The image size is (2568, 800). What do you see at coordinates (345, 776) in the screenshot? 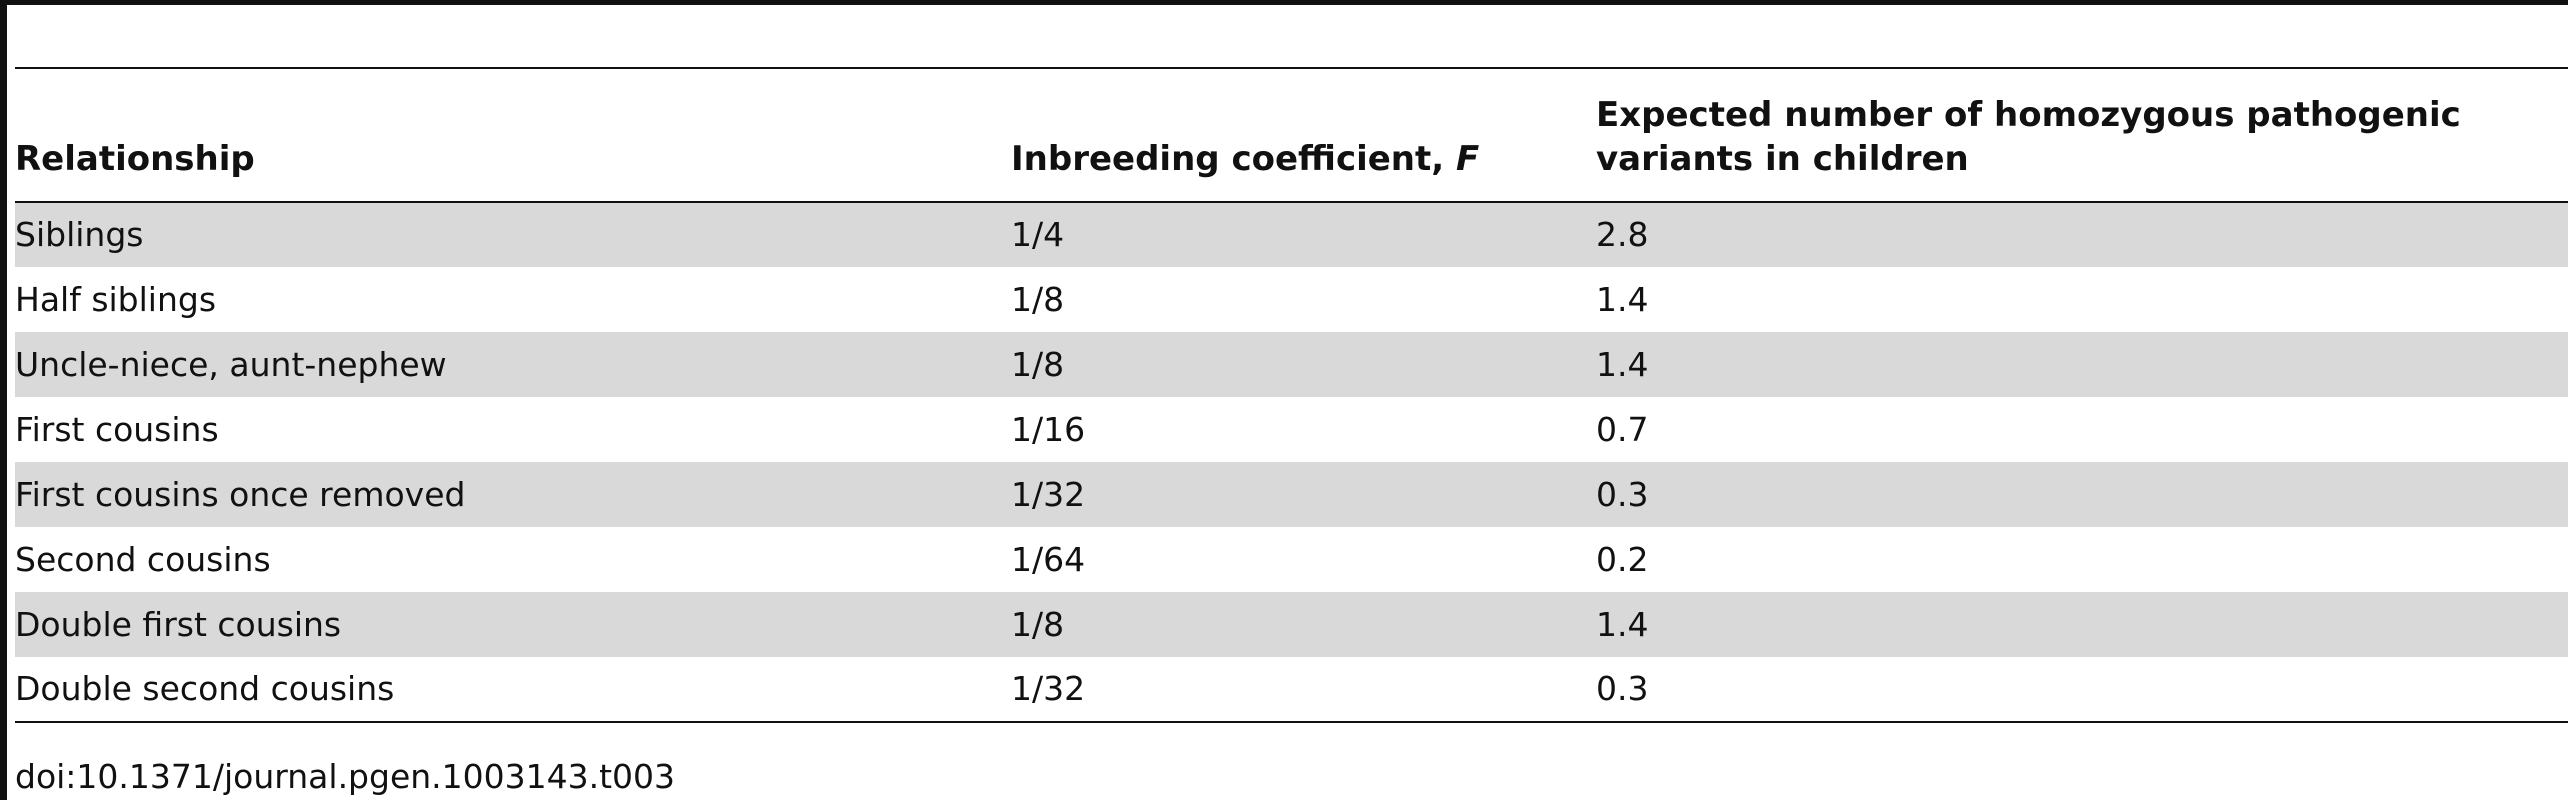
I see `doi-link: doi:10.1371/journal.pgen.1003143.t003` at bounding box center [345, 776].